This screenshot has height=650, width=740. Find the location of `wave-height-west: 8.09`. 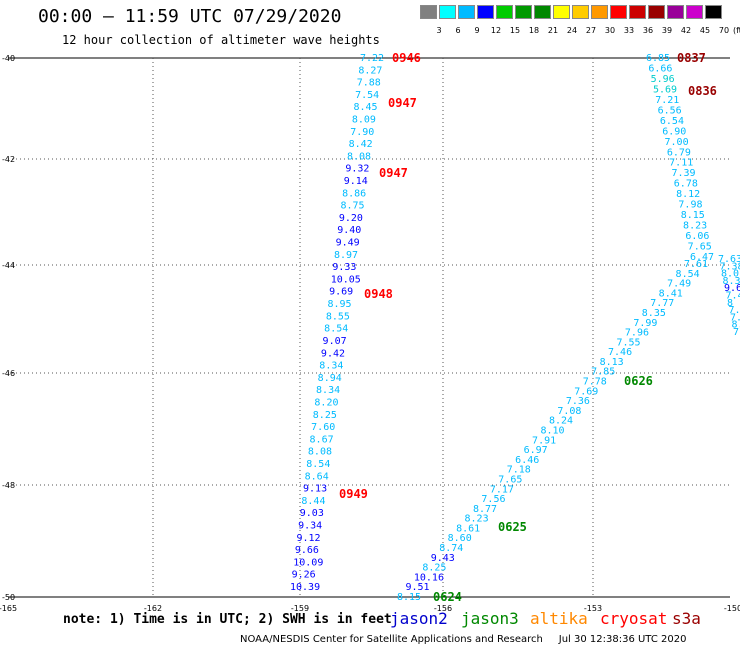

wave-height-west: 8.09 is located at coordinates (364, 120).